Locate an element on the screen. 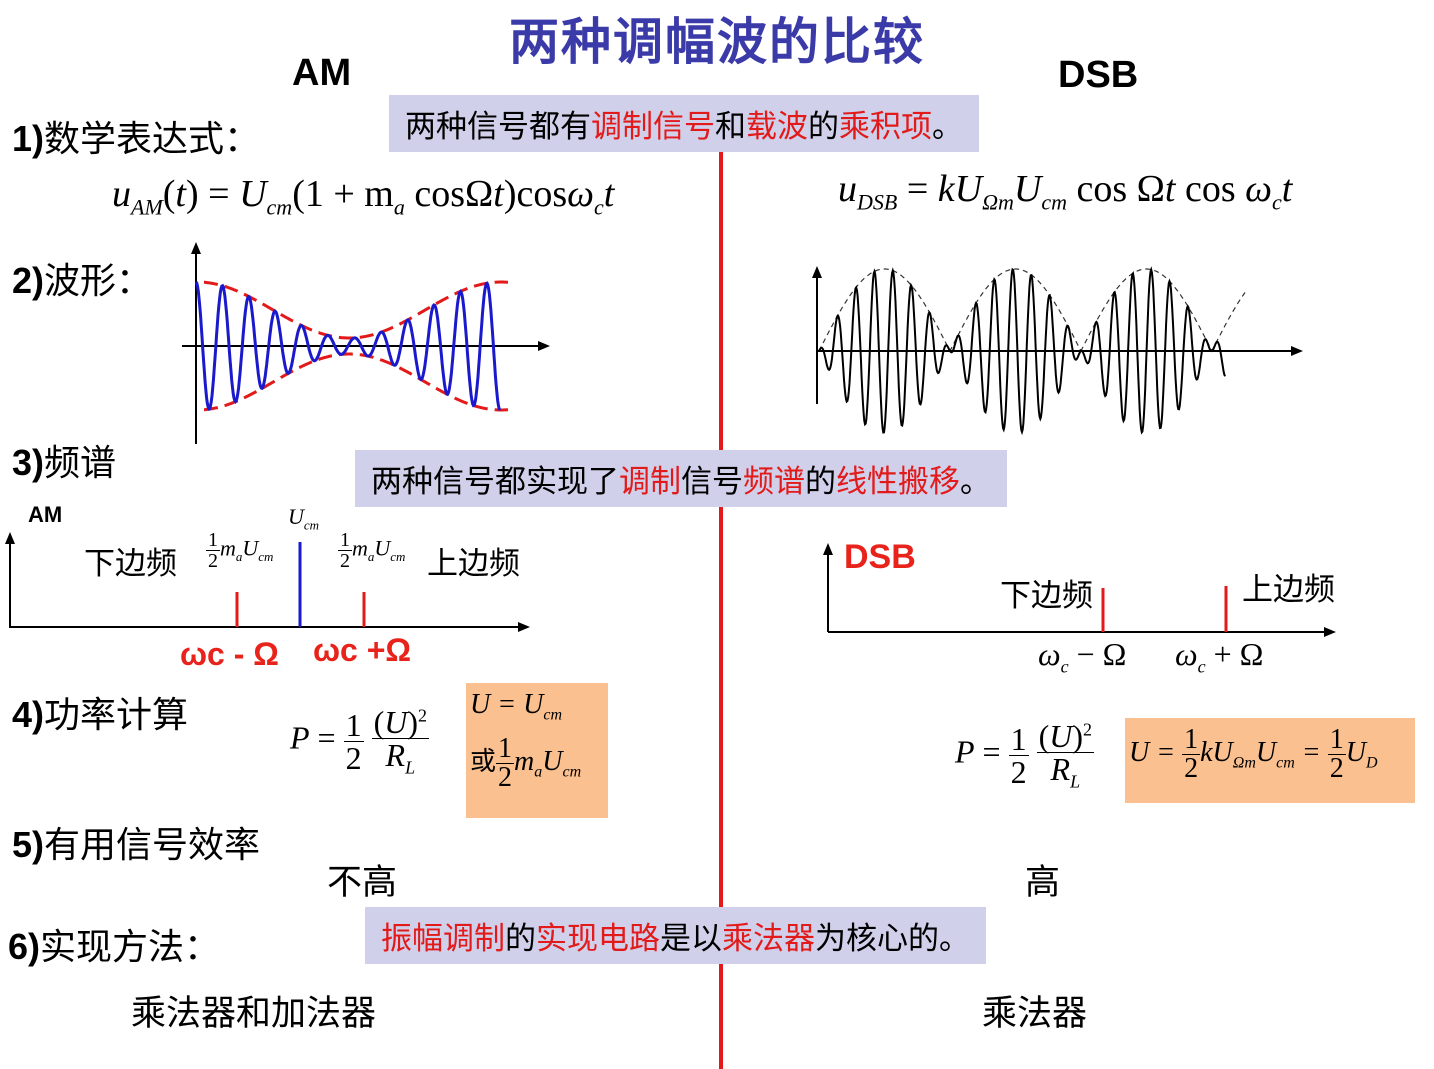 This screenshot has width=1434, height=1069. item-5-heading: 5)有用信号效率 is located at coordinates (136, 842).